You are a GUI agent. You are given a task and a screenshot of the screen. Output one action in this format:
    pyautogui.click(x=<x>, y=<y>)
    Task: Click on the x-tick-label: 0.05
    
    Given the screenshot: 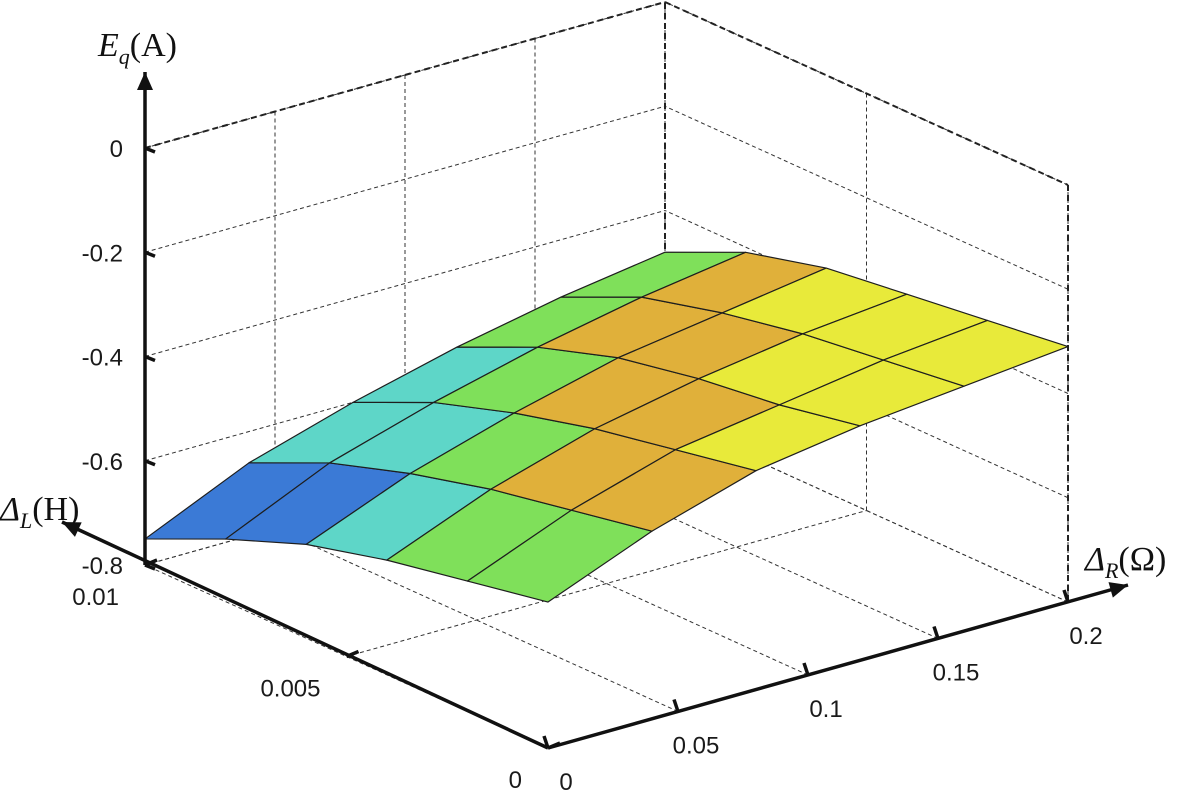 What is the action you would take?
    pyautogui.click(x=696, y=746)
    